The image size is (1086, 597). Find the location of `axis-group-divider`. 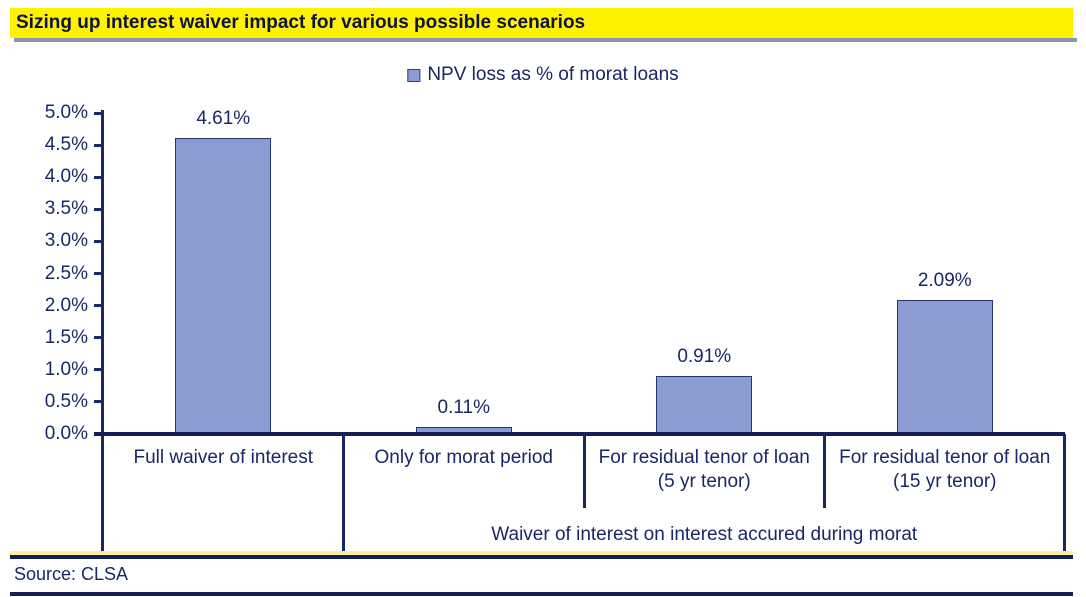

axis-group-divider is located at coordinates (343, 494).